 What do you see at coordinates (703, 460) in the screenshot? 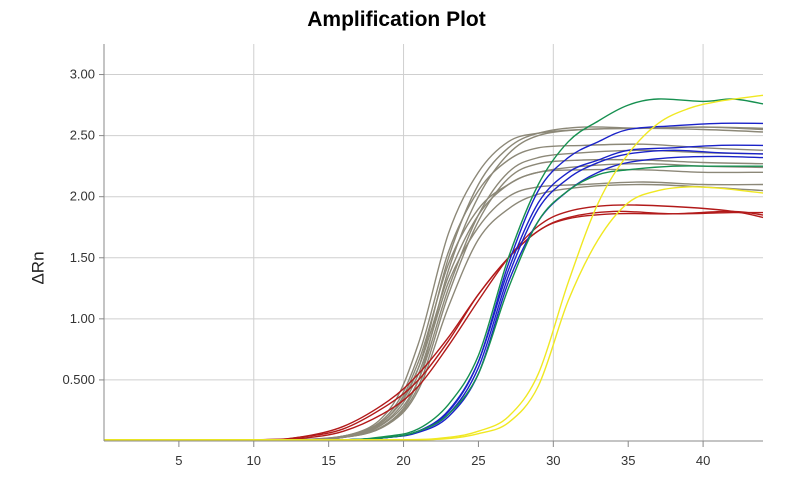
I see `x-tick-label: 40` at bounding box center [703, 460].